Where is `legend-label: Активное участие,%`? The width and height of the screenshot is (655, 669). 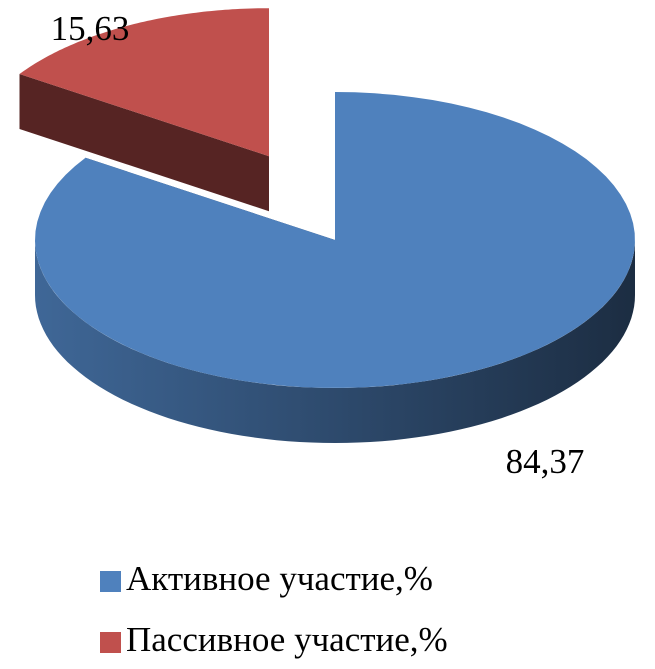 legend-label: Активное участие,% is located at coordinates (279, 578).